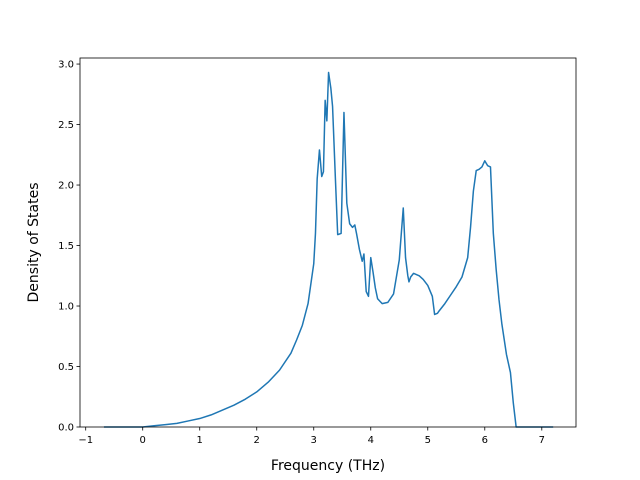 This screenshot has height=480, width=640. What do you see at coordinates (34, 243) in the screenshot?
I see `y-axis-label: Density of States` at bounding box center [34, 243].